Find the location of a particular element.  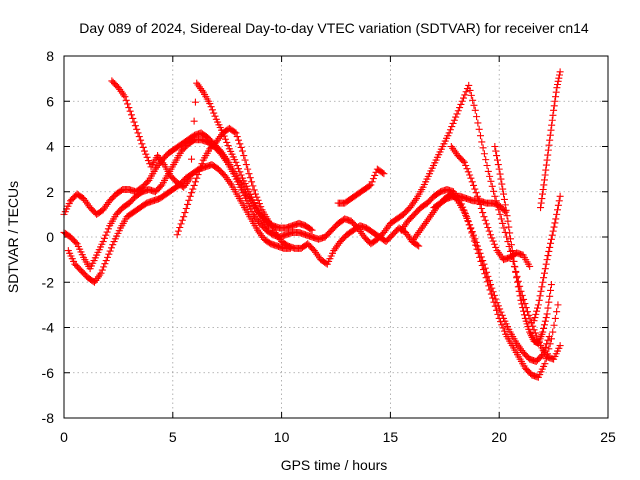

x-tick-label: 25 is located at coordinates (608, 437).